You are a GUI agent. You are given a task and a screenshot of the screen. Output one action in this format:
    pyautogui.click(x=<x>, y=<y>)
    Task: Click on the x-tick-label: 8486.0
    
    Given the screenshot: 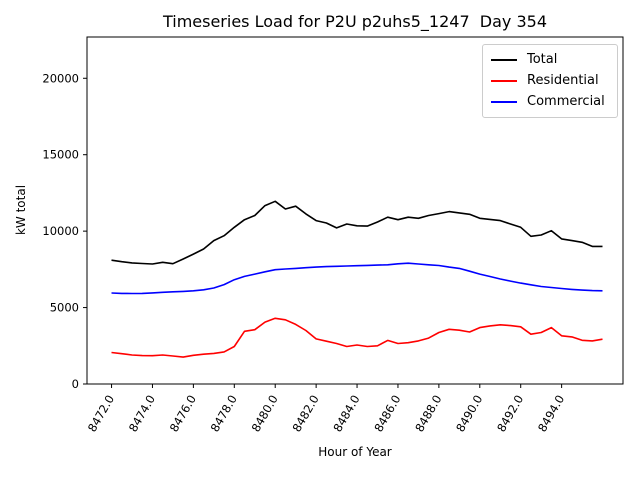 What is the action you would take?
    pyautogui.click(x=387, y=414)
    